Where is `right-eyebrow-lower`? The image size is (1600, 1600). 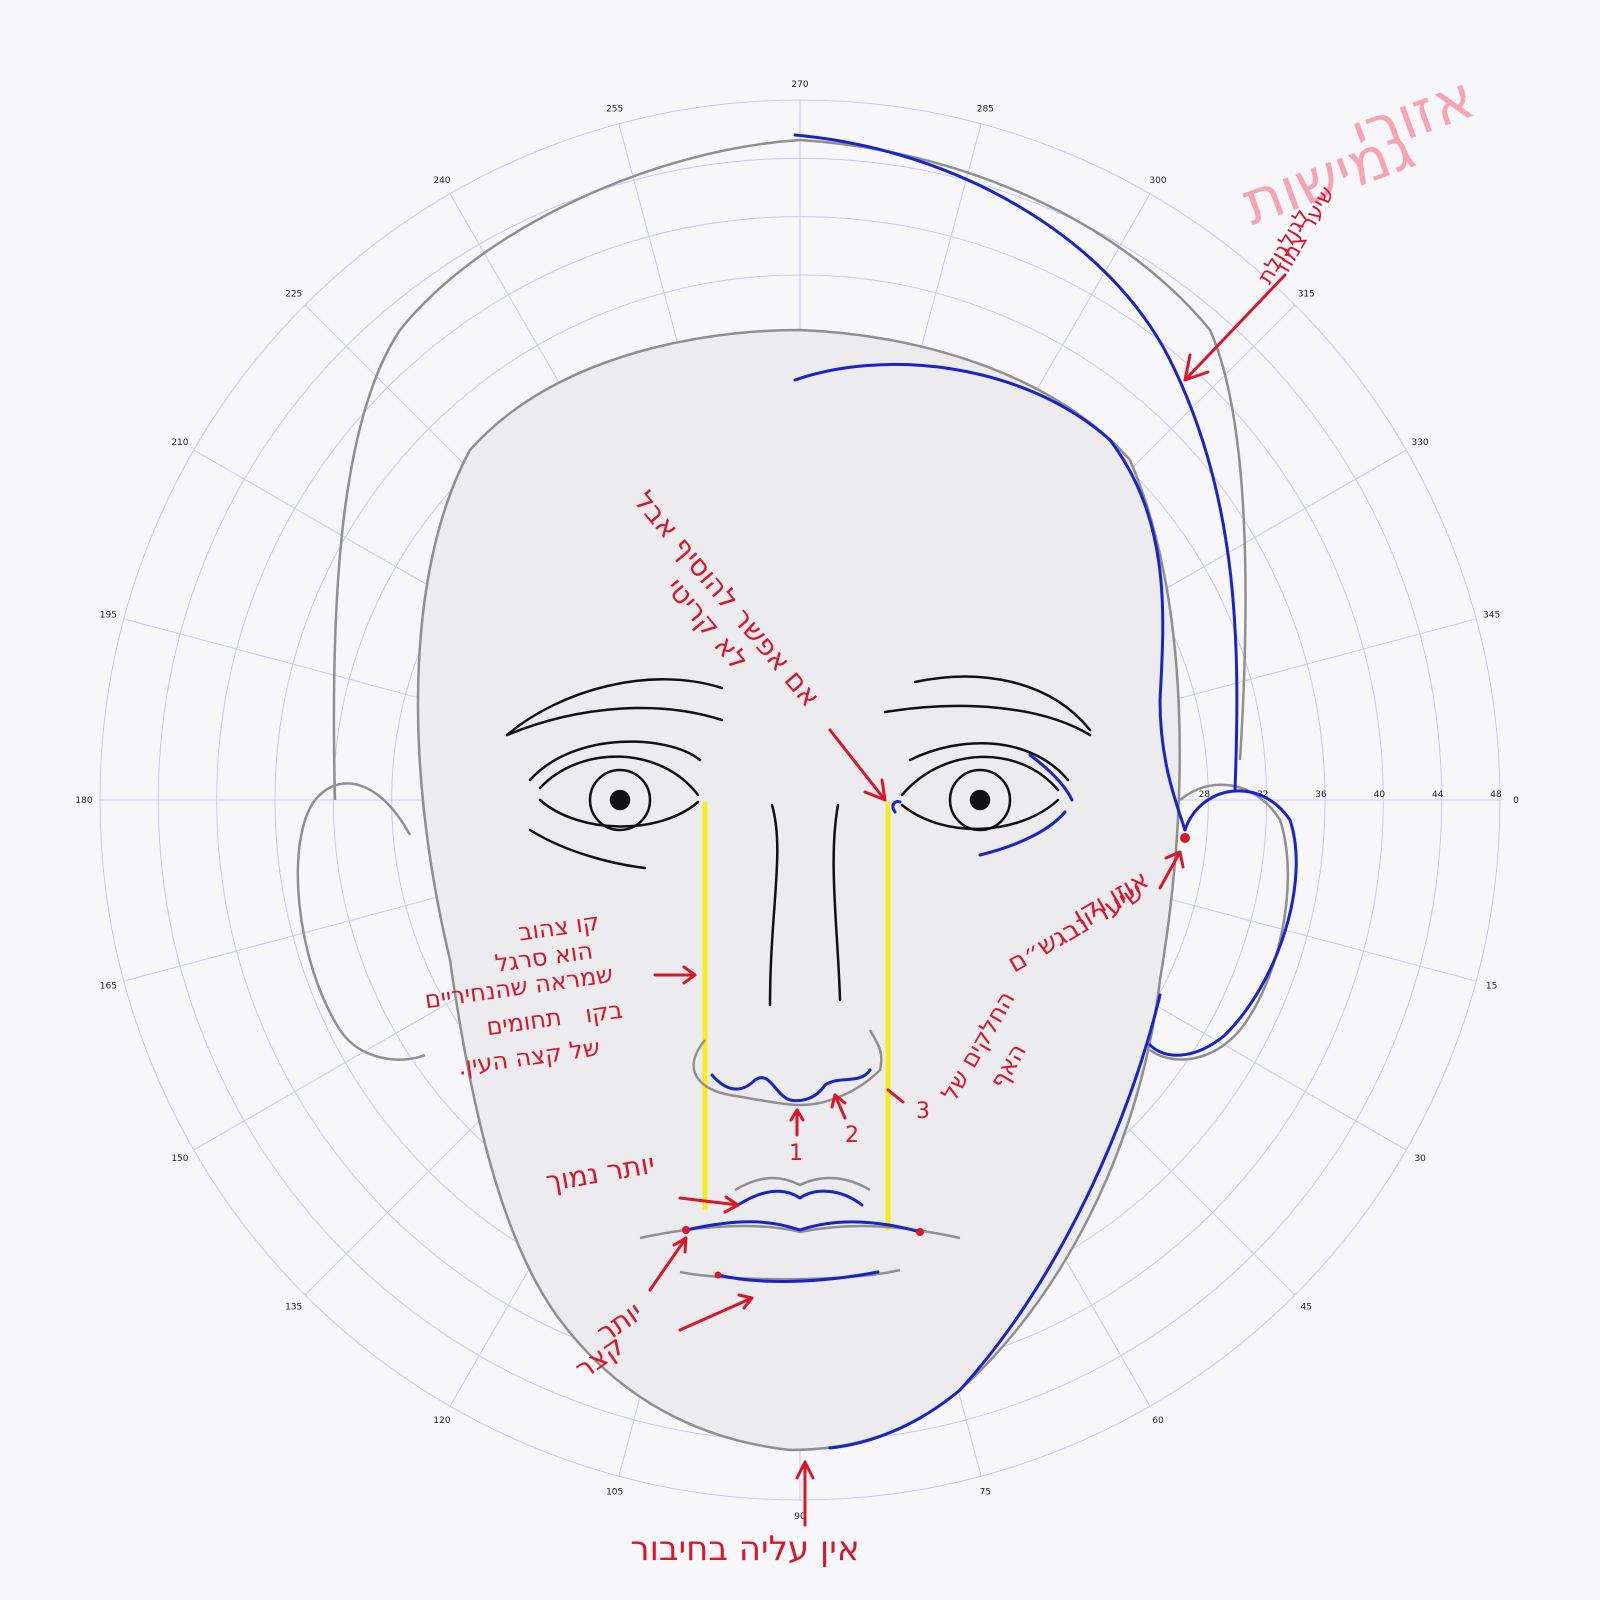
right-eyebrow-lower is located at coordinates (987, 720).